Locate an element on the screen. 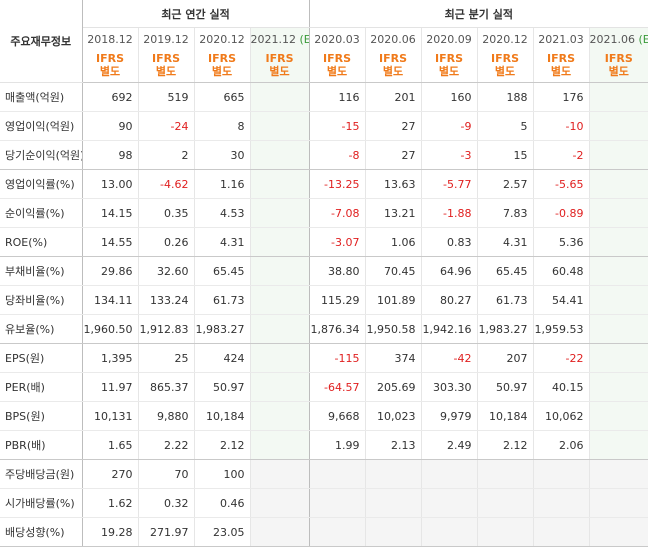 This screenshot has width=648, height=547. annual-value-cell: 14.15 is located at coordinates (109, 213).